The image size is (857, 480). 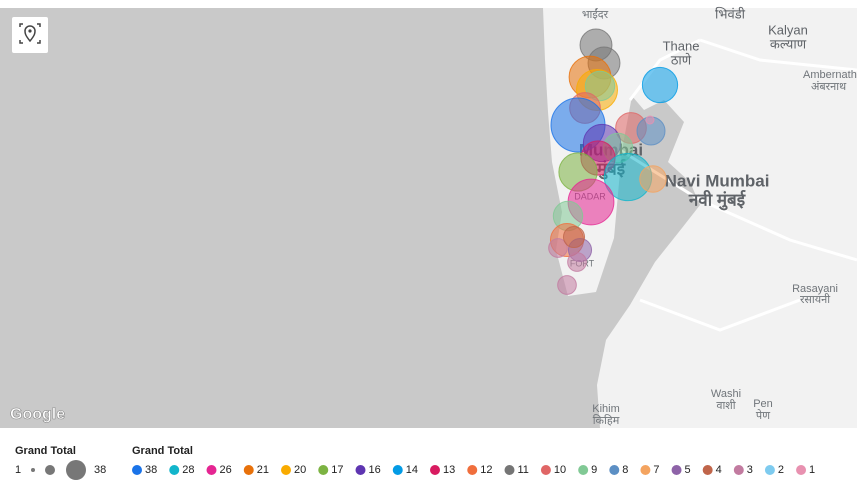 What do you see at coordinates (726, 394) in the screenshot?
I see `place-label: Washi` at bounding box center [726, 394].